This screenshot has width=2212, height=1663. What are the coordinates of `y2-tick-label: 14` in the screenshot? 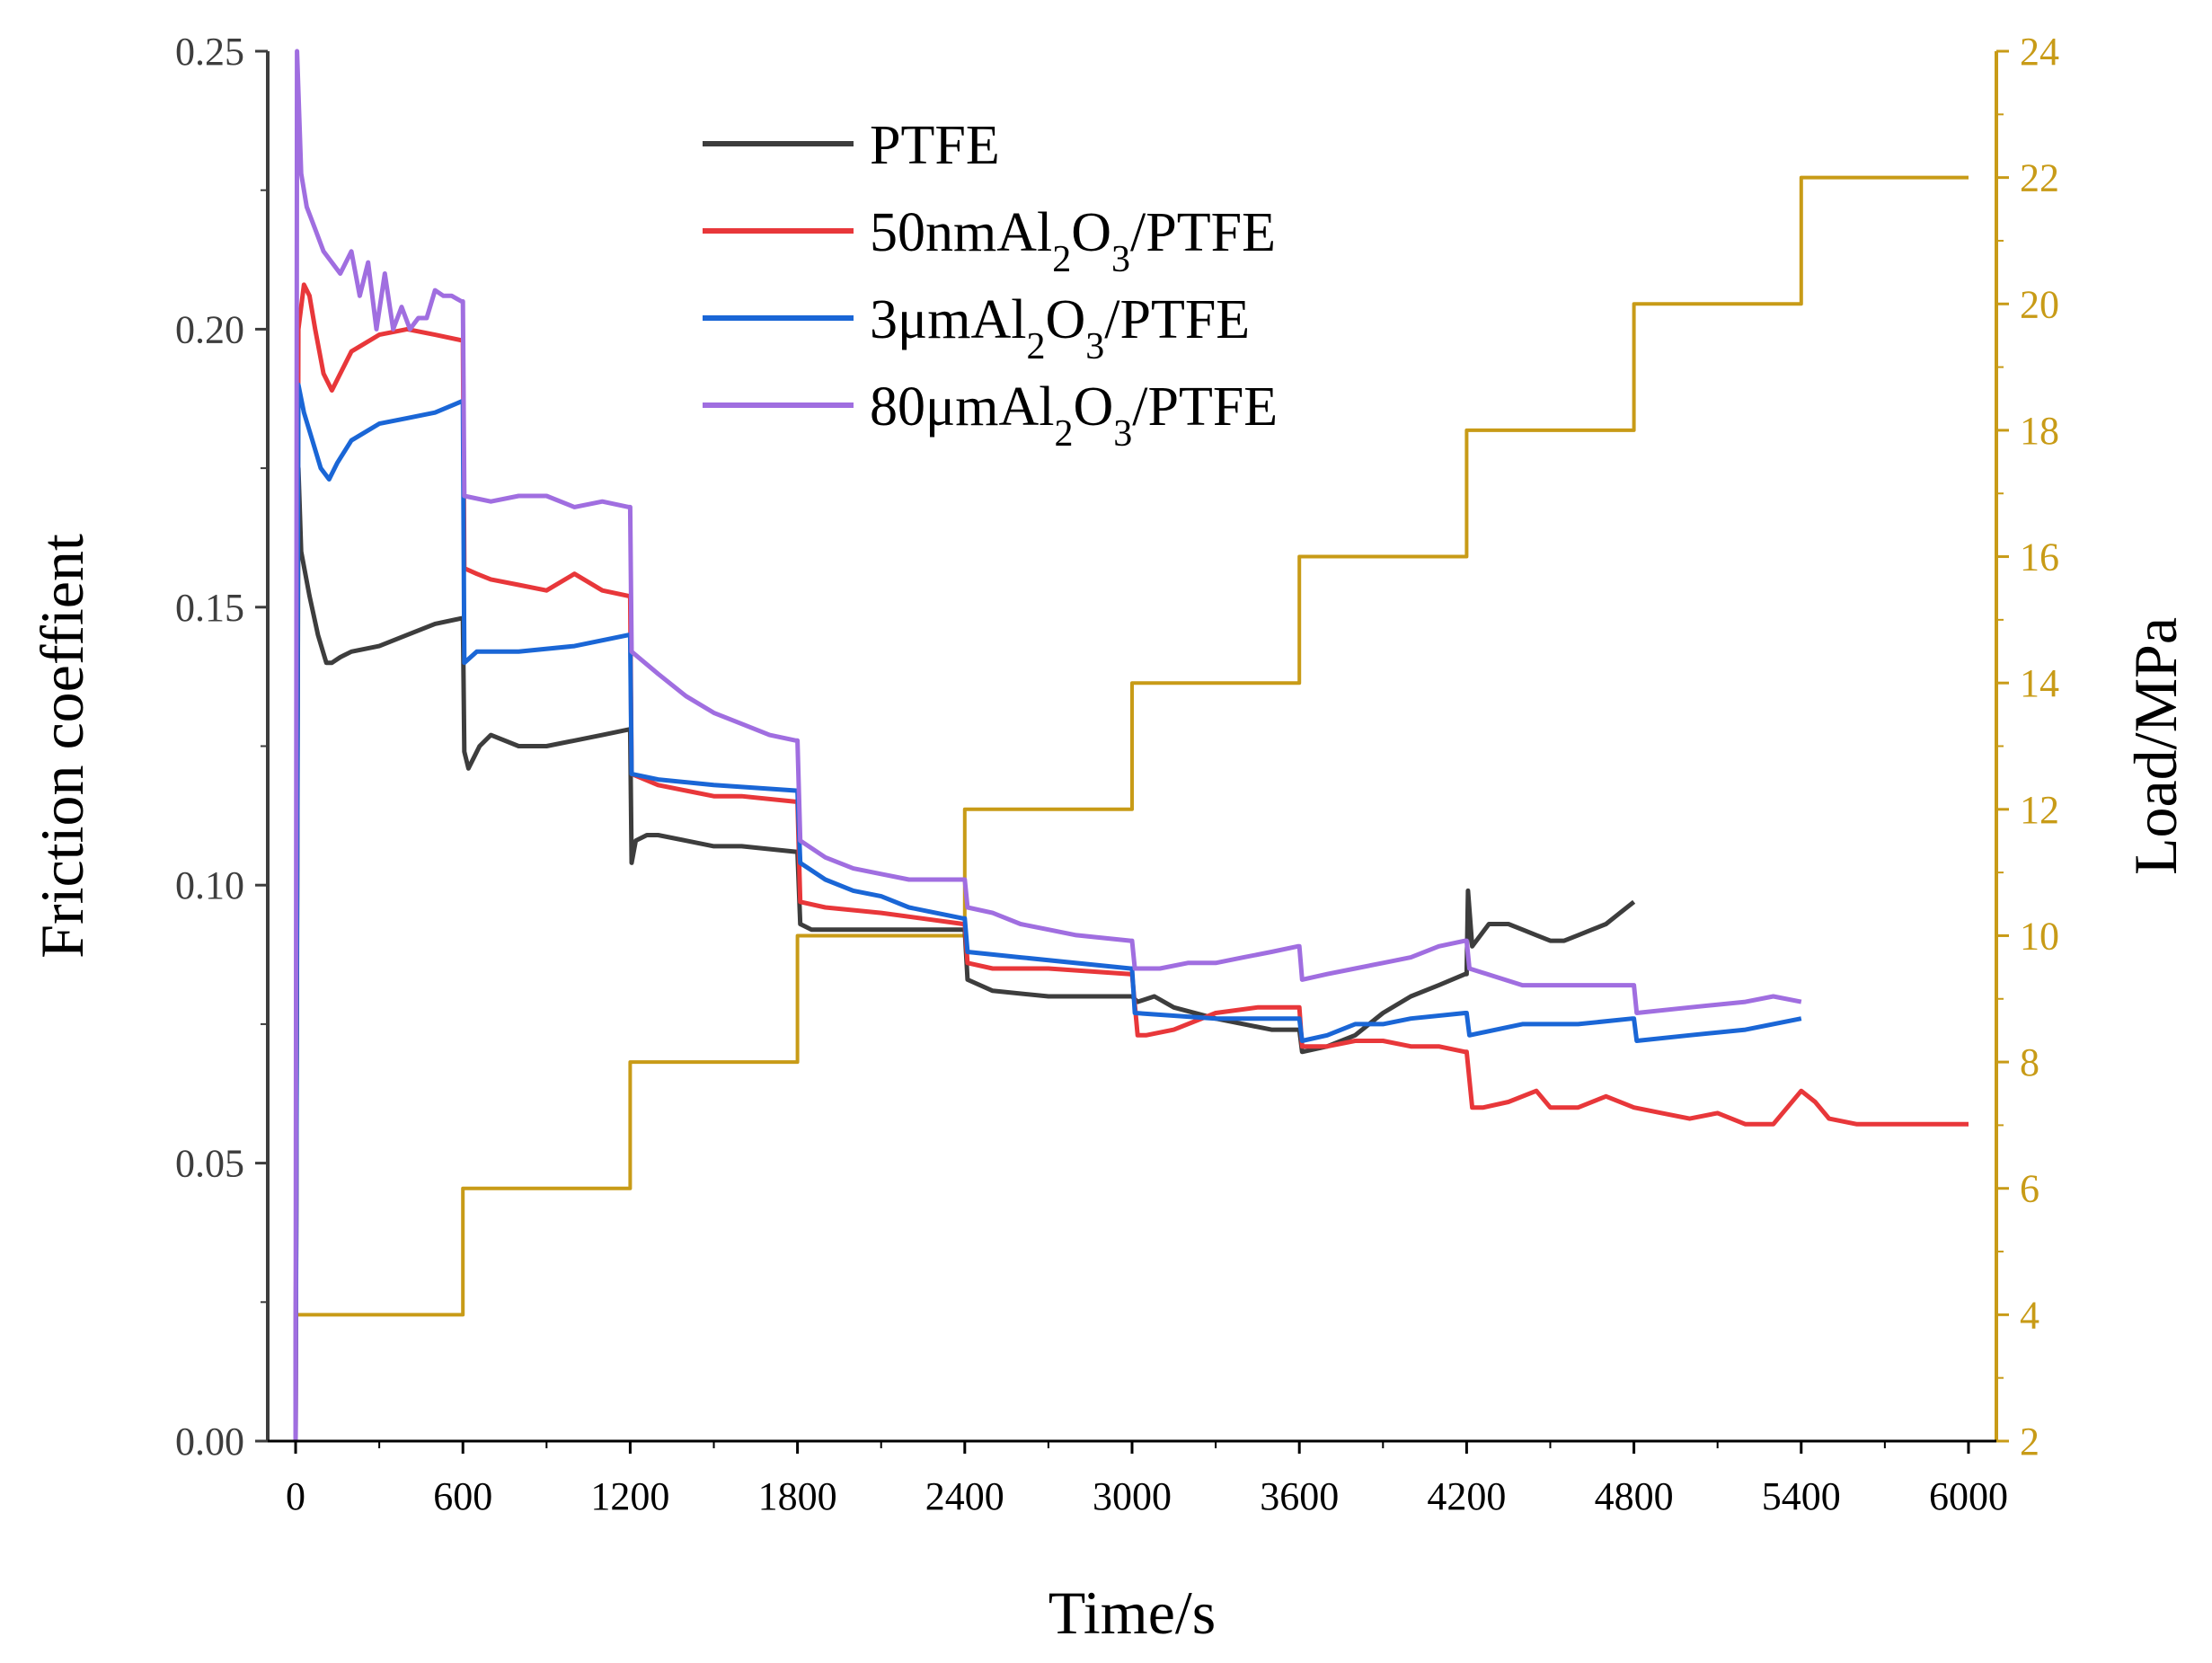 It's located at (2039, 683).